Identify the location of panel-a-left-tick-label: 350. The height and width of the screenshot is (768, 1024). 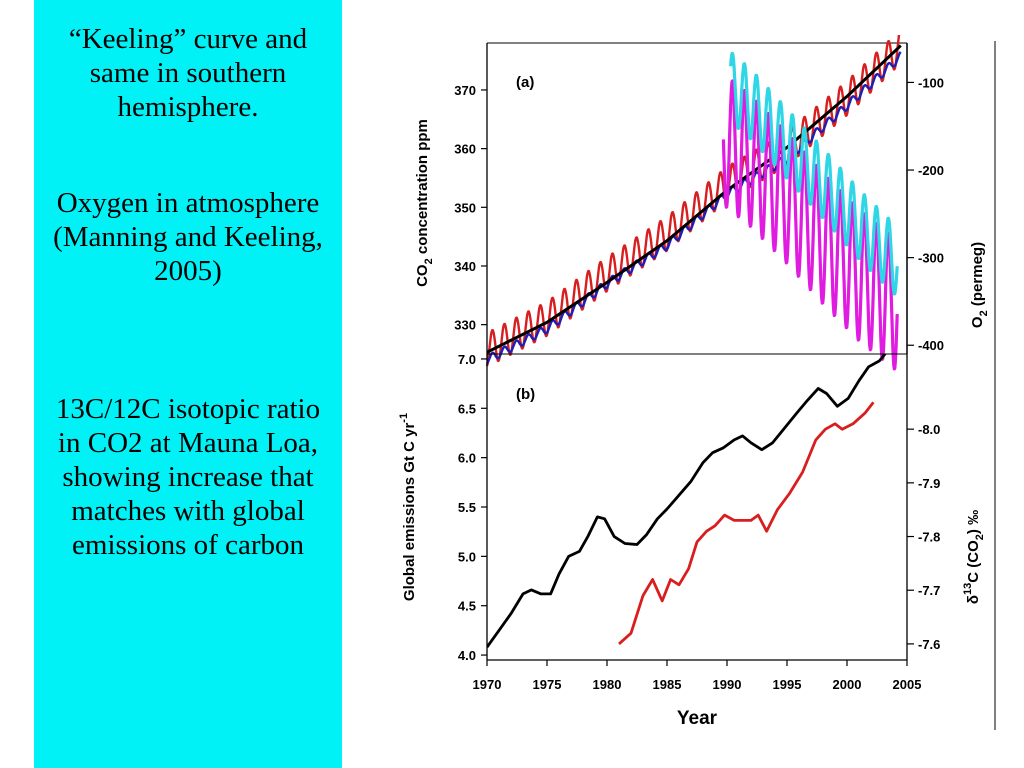
(465, 207).